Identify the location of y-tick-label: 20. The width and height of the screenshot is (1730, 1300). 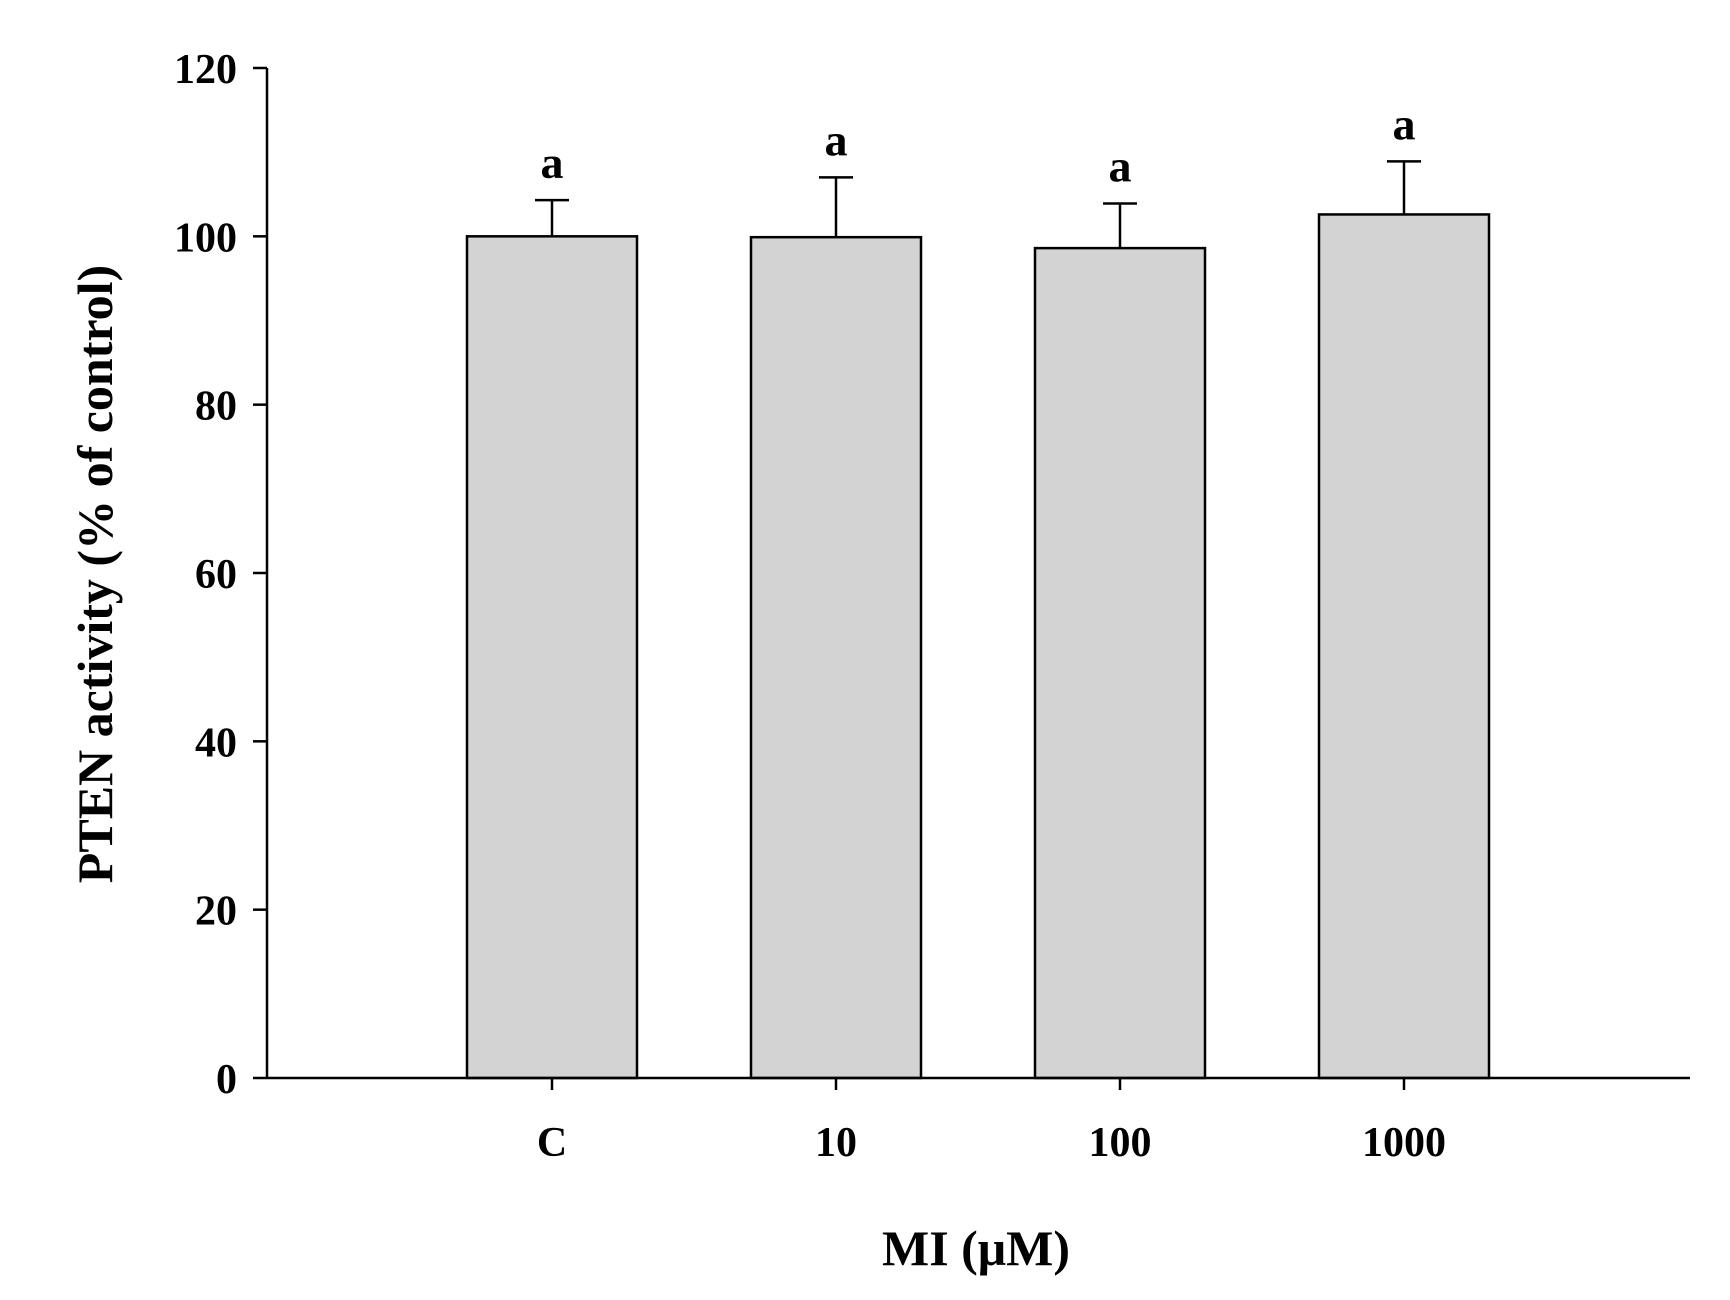
(216, 912).